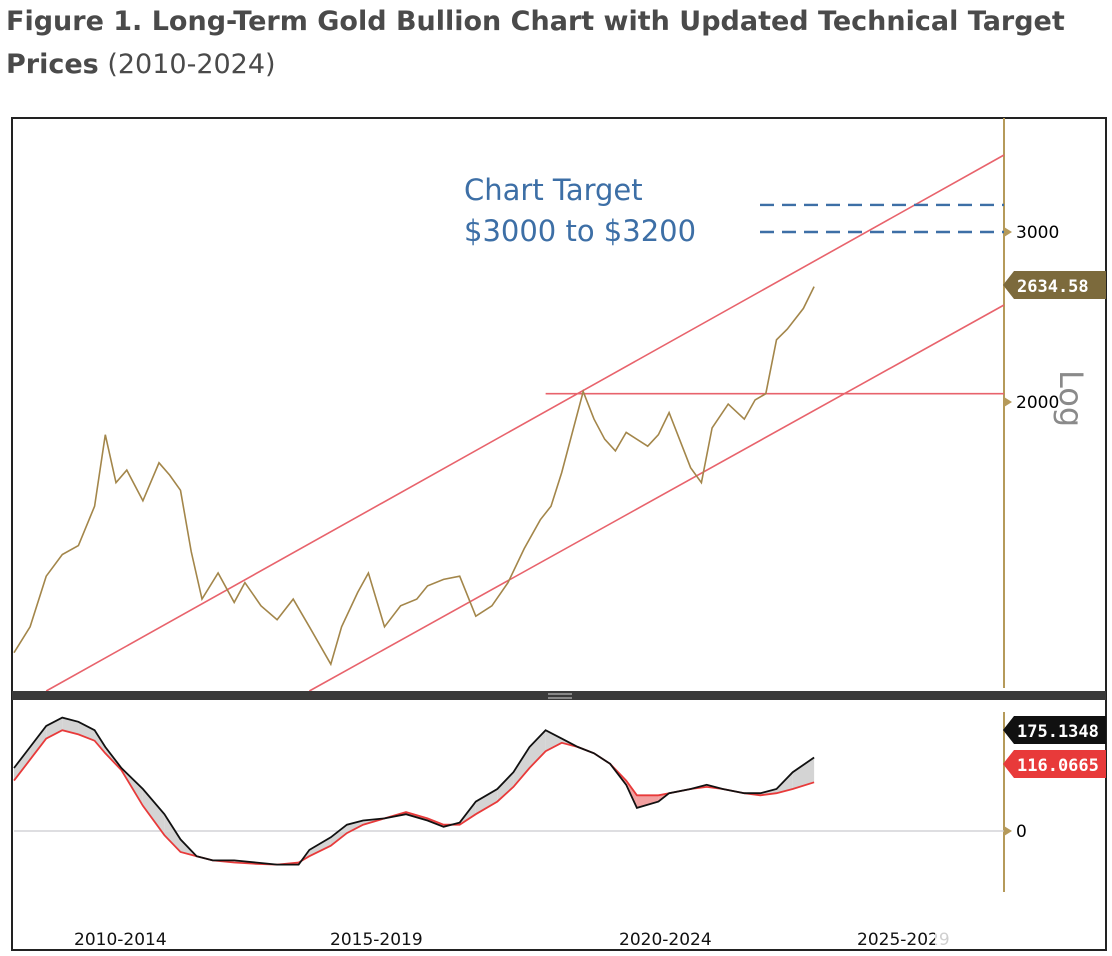 Image resolution: width=1112 pixels, height=956 pixels. I want to click on watermark-overlay, so click(1020, 936).